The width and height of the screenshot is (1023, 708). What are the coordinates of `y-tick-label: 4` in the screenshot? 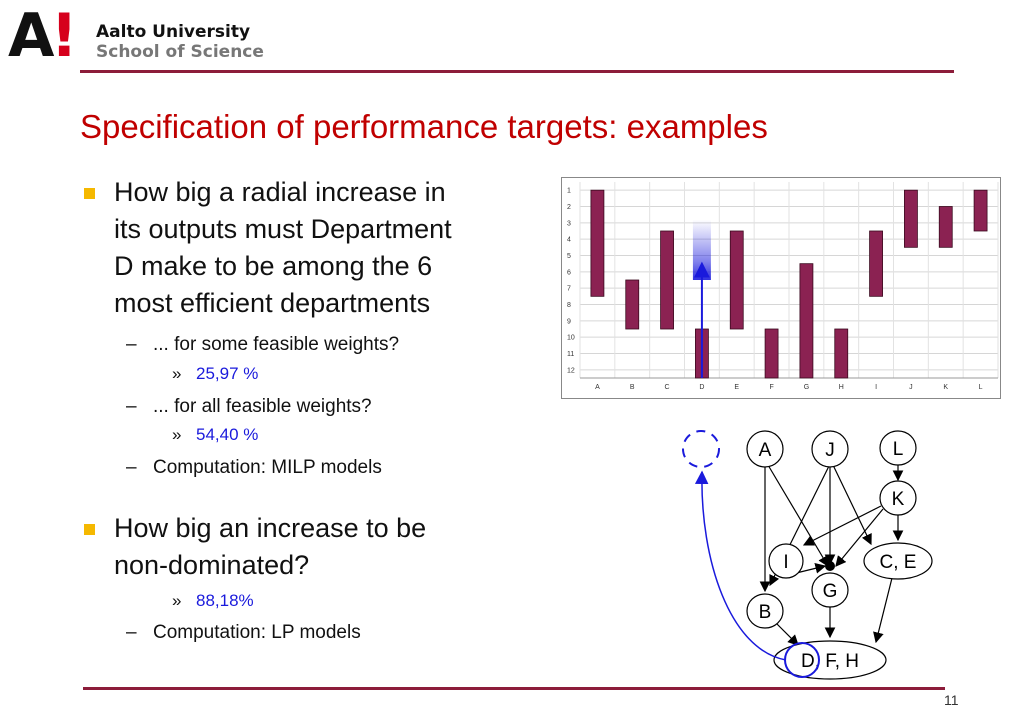 It's located at (569, 240).